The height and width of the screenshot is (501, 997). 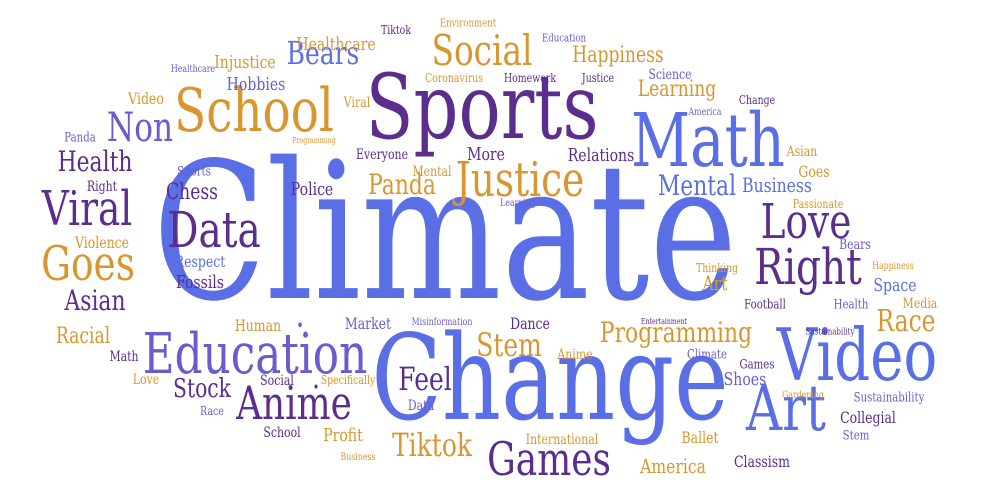 What do you see at coordinates (618, 55) in the screenshot?
I see `word-happiness: Happiness` at bounding box center [618, 55].